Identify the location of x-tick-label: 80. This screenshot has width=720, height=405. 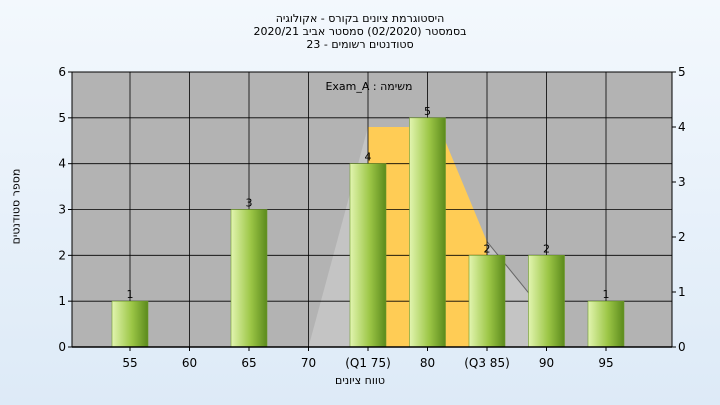
(427, 363).